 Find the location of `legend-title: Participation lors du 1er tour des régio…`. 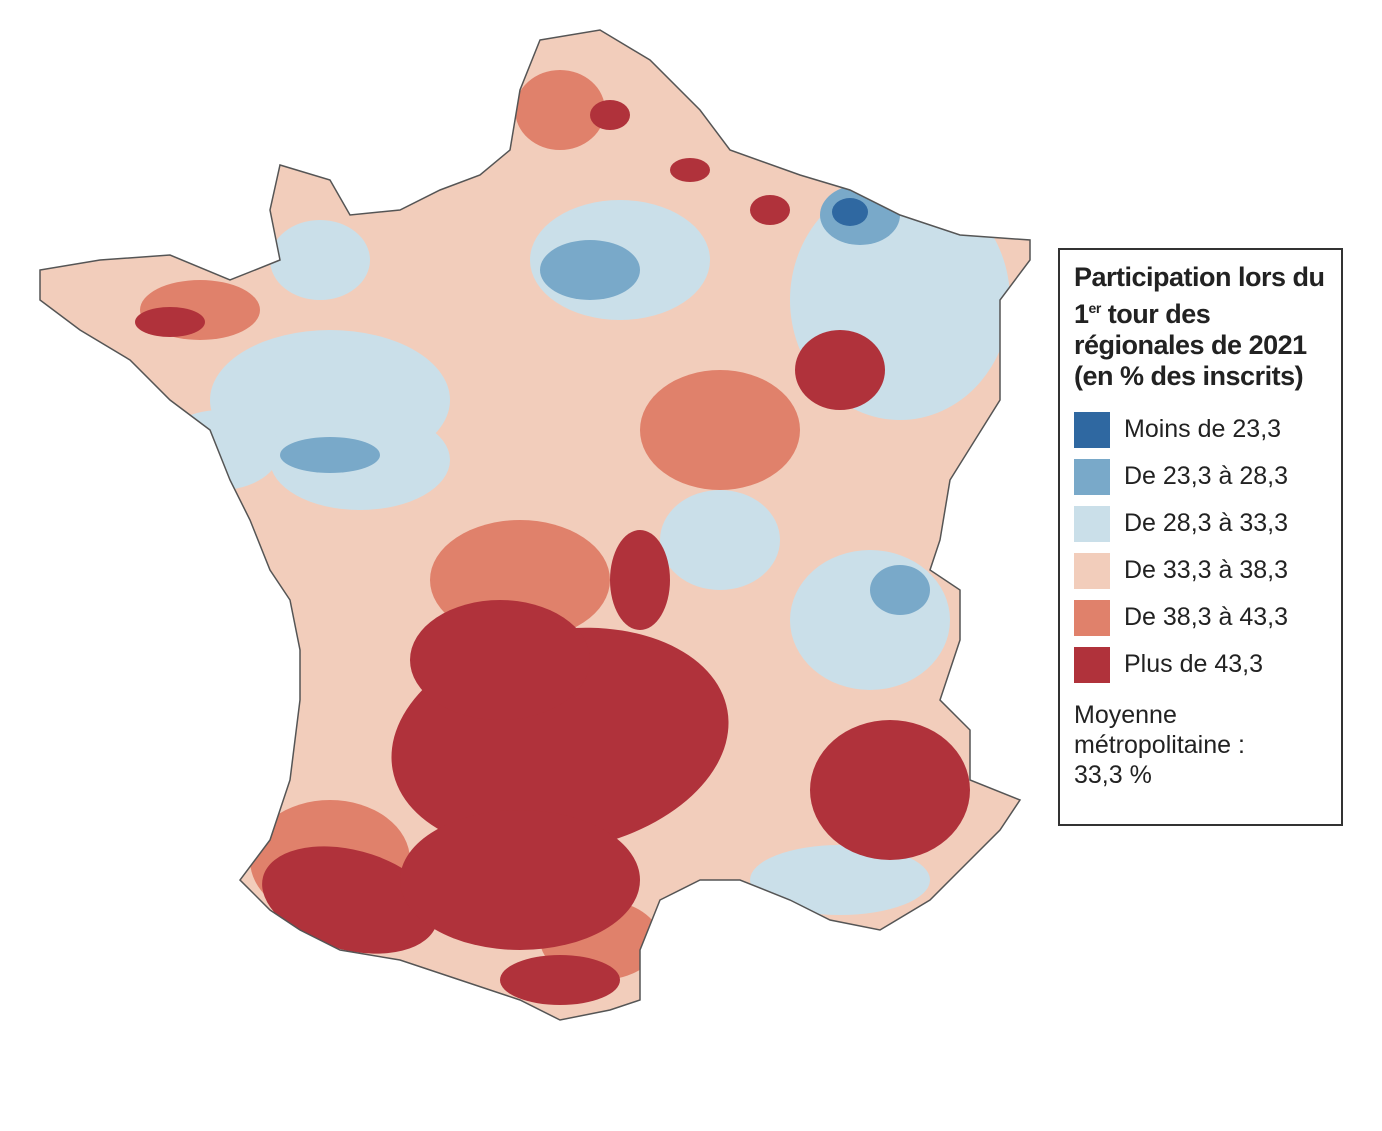

legend-title: Participation lors du 1er tour des régio… is located at coordinates (1200, 327).